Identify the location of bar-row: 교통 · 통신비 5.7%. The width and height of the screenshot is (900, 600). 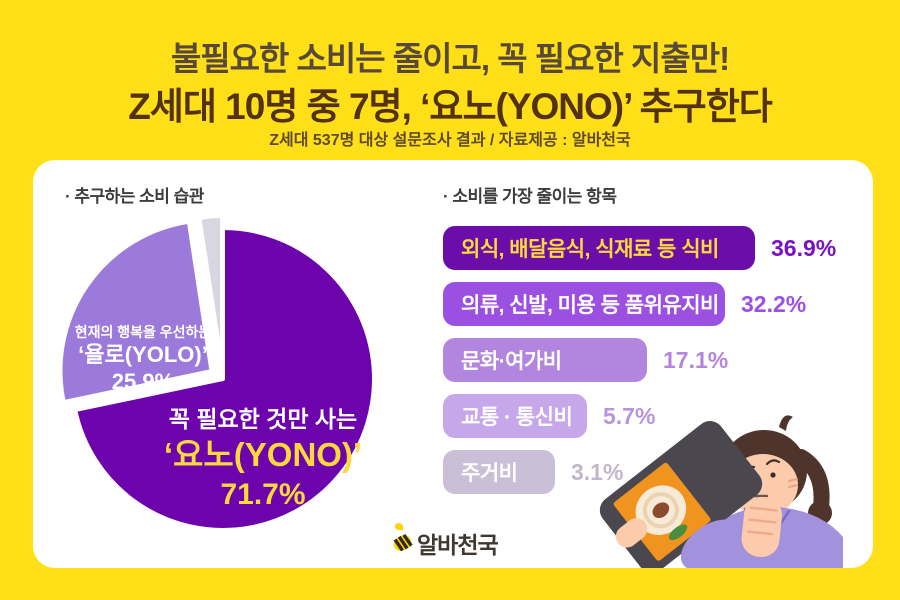
(639, 416).